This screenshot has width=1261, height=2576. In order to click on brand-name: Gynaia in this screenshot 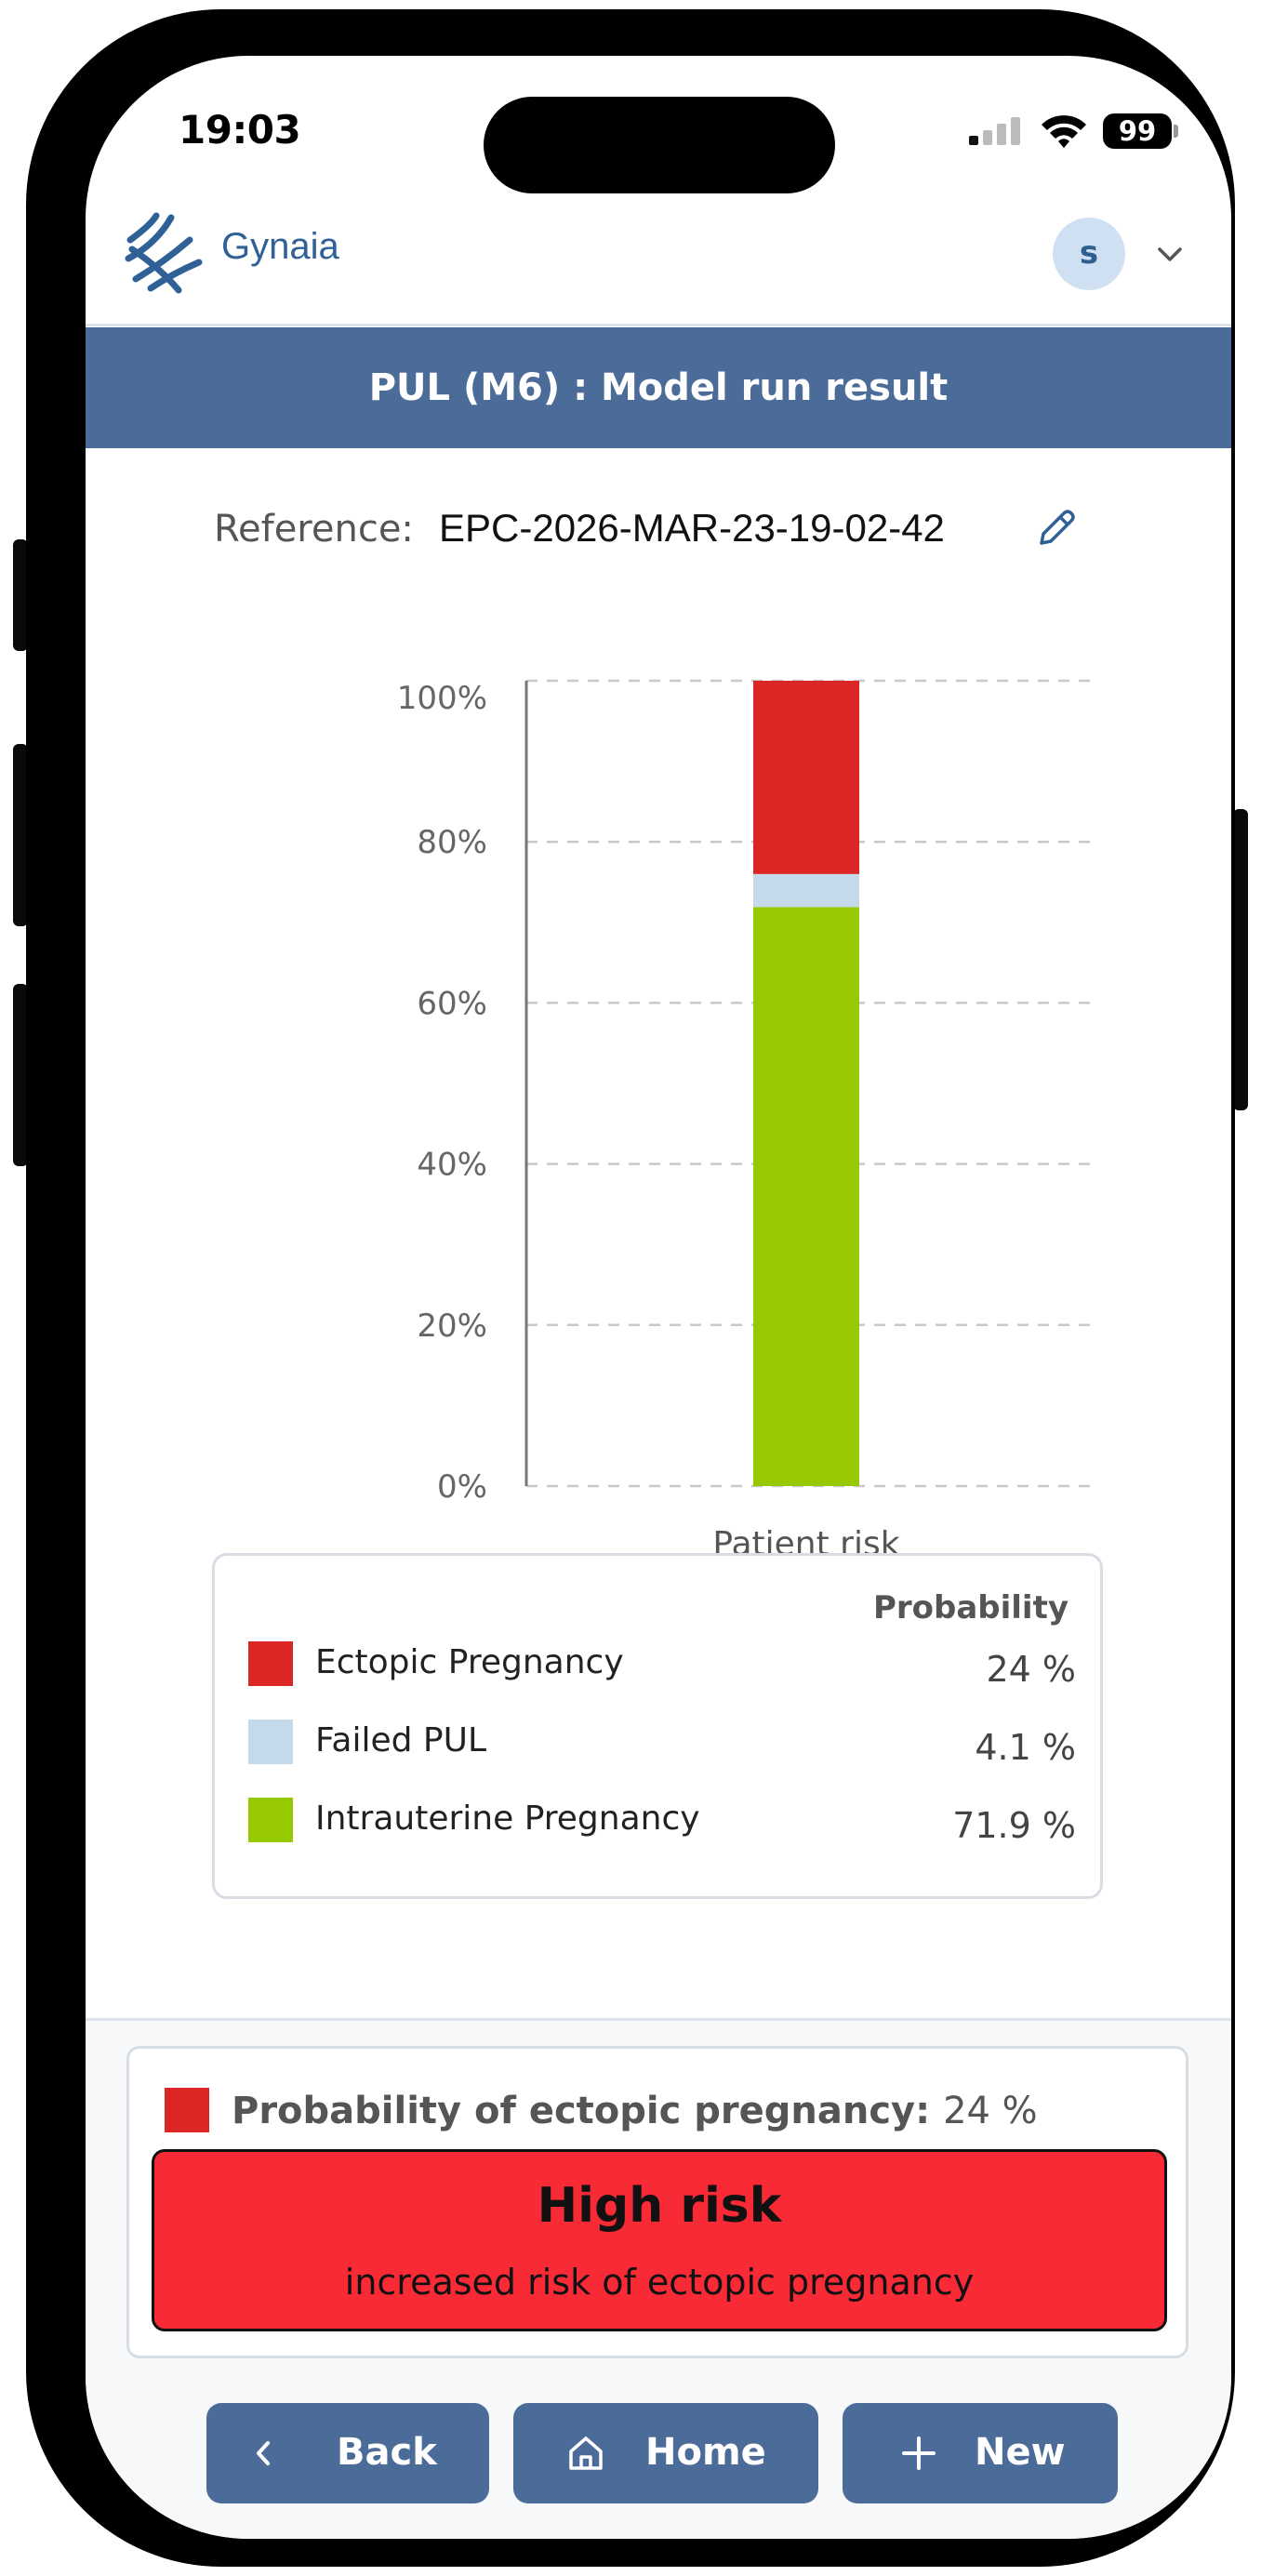, I will do `click(280, 246)`.